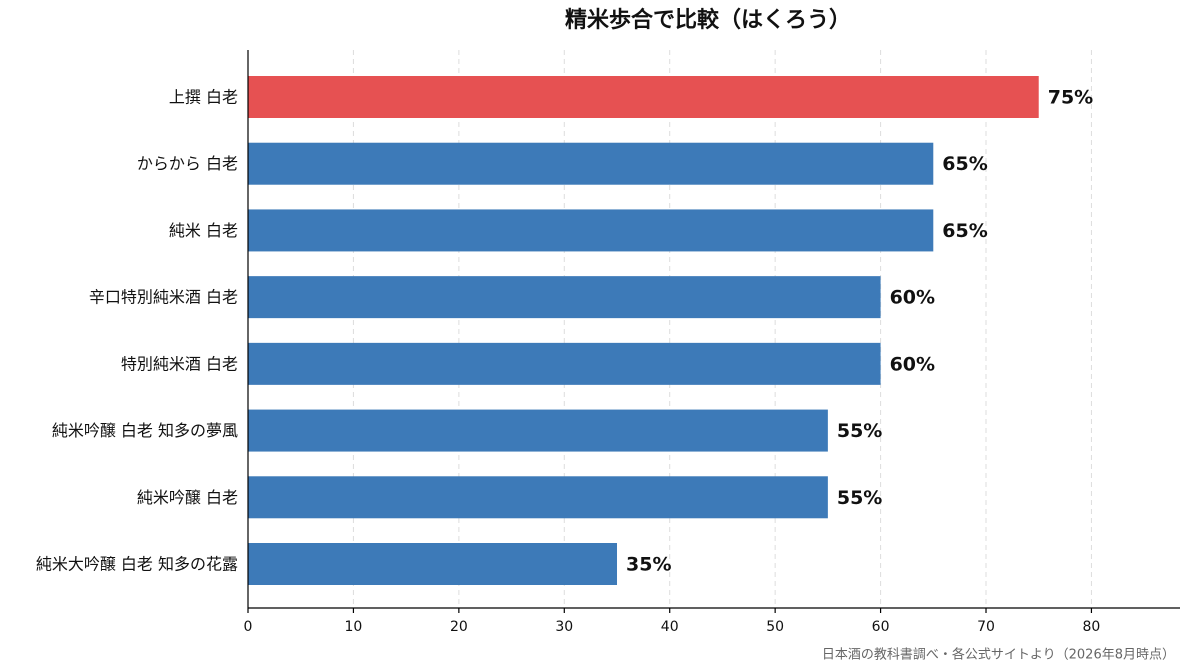 This screenshot has width=1193, height=672. What do you see at coordinates (670, 627) in the screenshot?
I see `x-tick-label: 40` at bounding box center [670, 627].